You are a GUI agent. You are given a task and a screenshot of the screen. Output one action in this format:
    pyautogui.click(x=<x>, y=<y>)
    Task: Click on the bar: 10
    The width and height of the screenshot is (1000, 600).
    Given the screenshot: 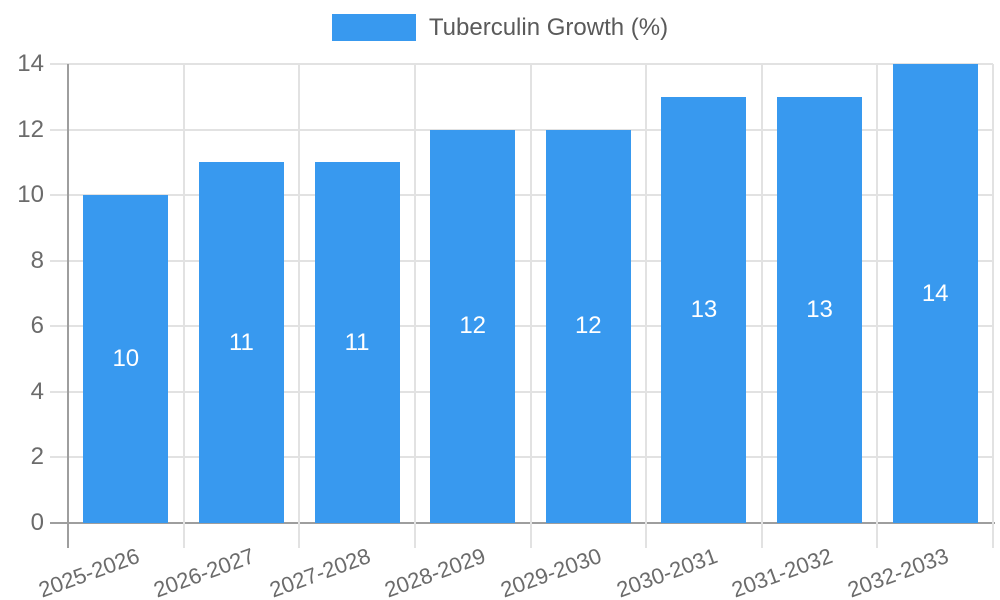 What is the action you would take?
    pyautogui.click(x=126, y=359)
    